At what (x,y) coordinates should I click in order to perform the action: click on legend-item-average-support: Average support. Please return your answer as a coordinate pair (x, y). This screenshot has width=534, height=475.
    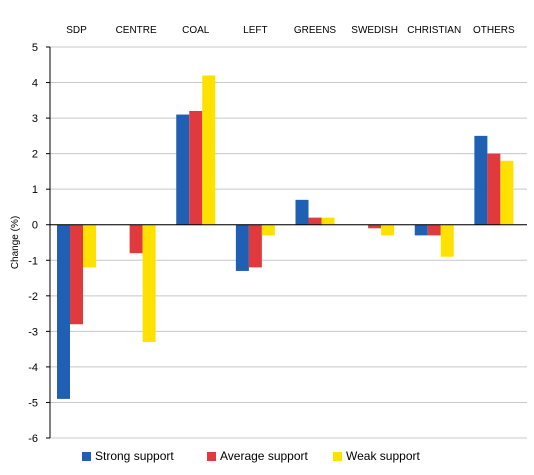
    Looking at the image, I should click on (257, 456).